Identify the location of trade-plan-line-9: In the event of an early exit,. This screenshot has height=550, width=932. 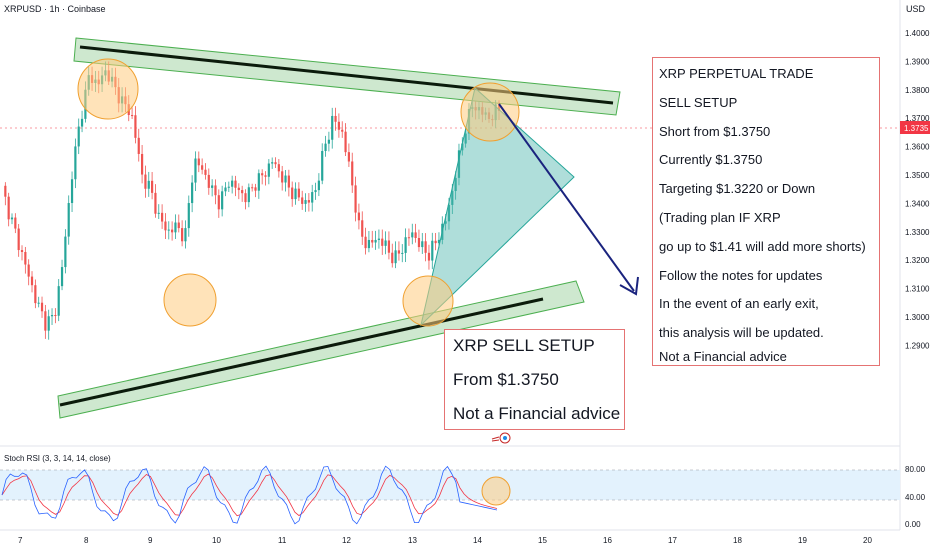
(739, 303).